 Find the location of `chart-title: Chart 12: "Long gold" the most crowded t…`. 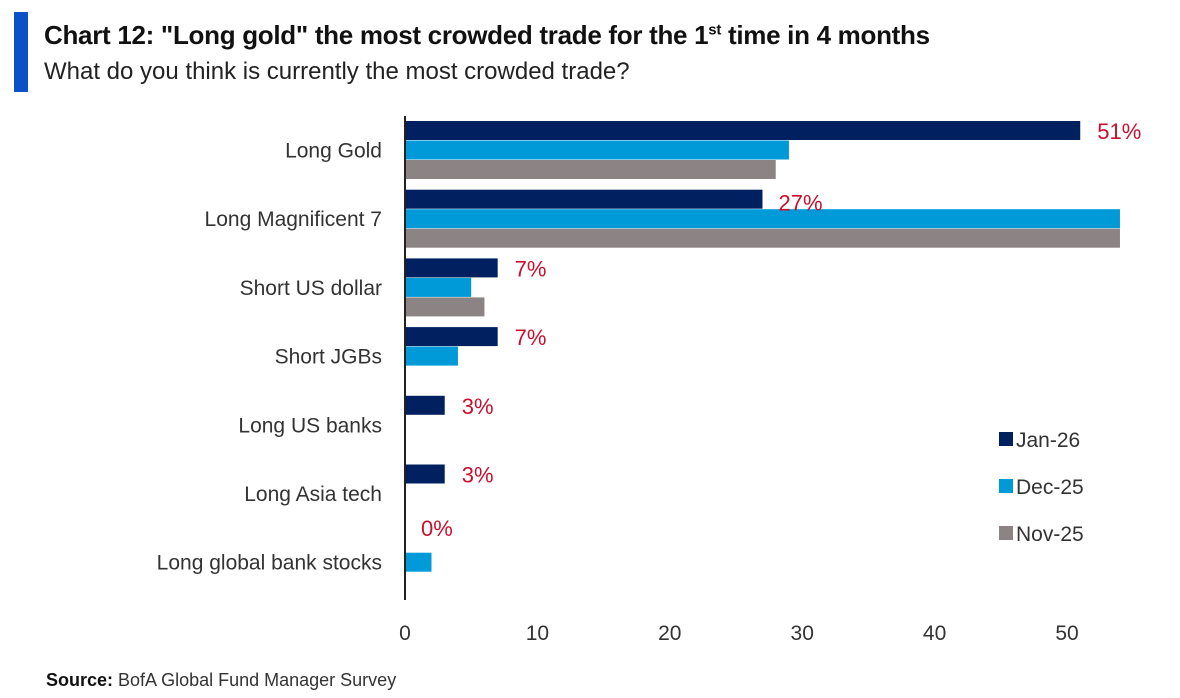

chart-title: Chart 12: "Long gold" the most crowded t… is located at coordinates (487, 35).